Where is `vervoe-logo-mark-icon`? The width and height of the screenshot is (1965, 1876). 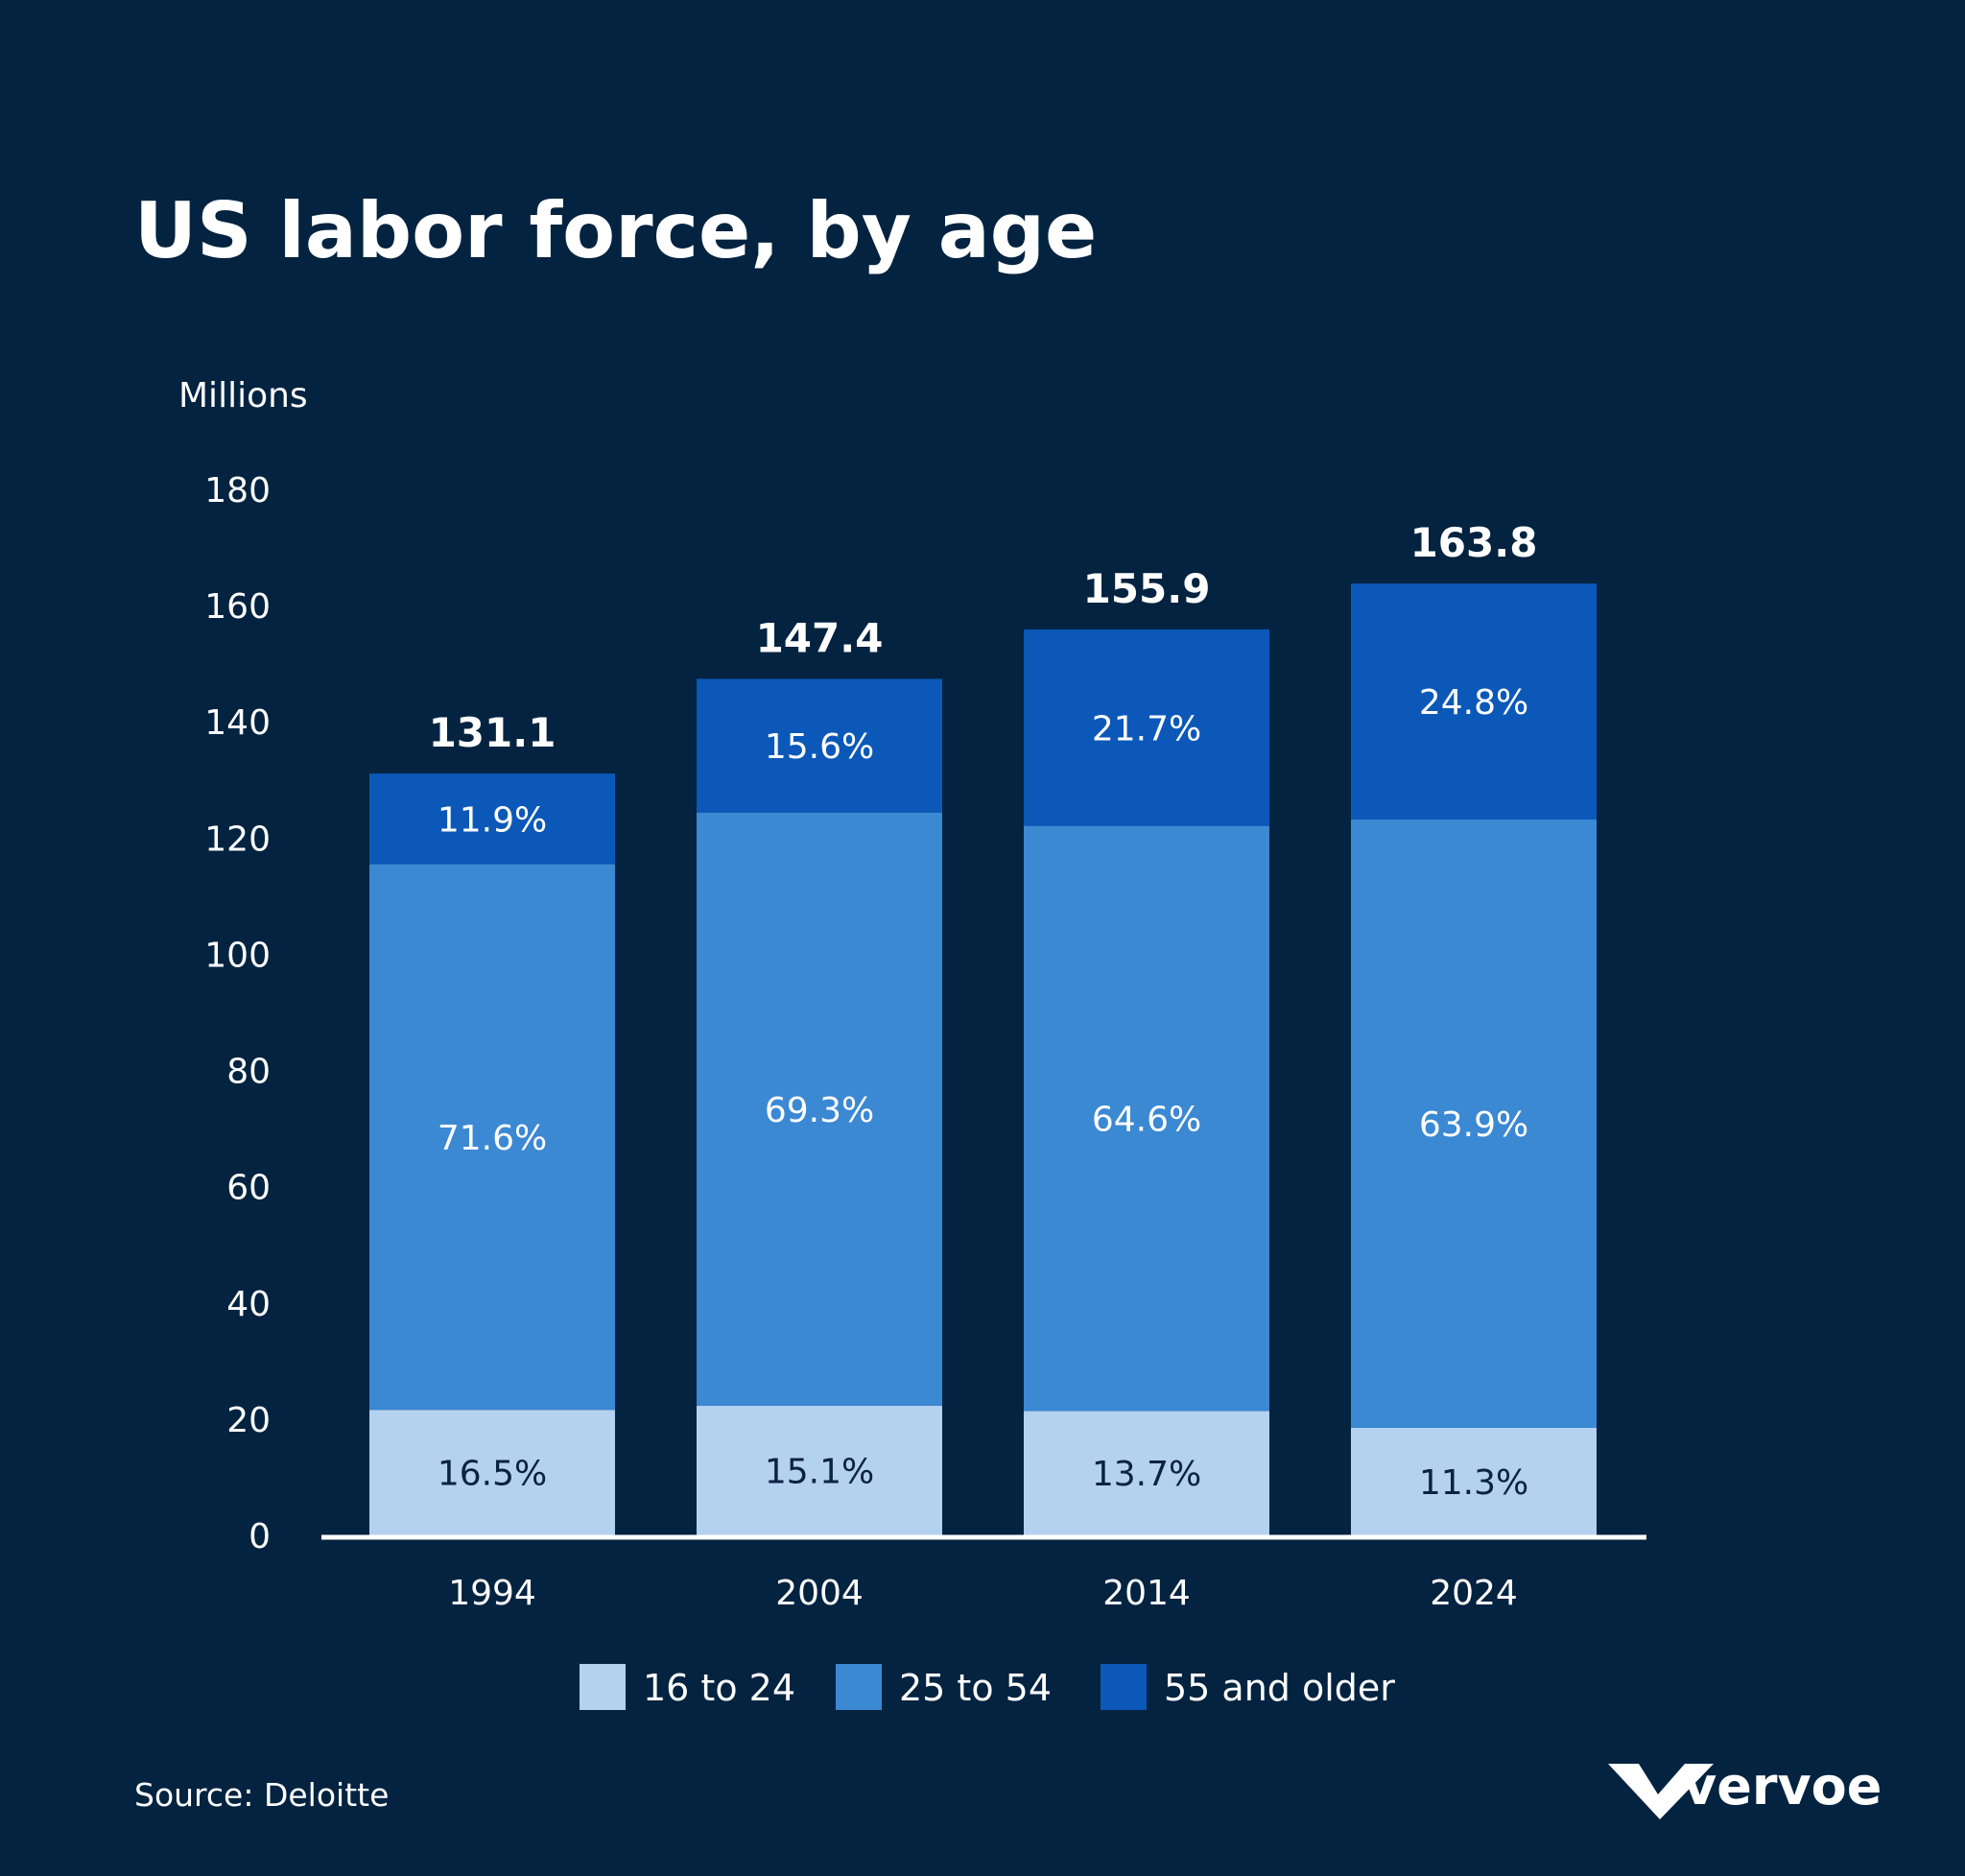 vervoe-logo-mark-icon is located at coordinates (1661, 1791).